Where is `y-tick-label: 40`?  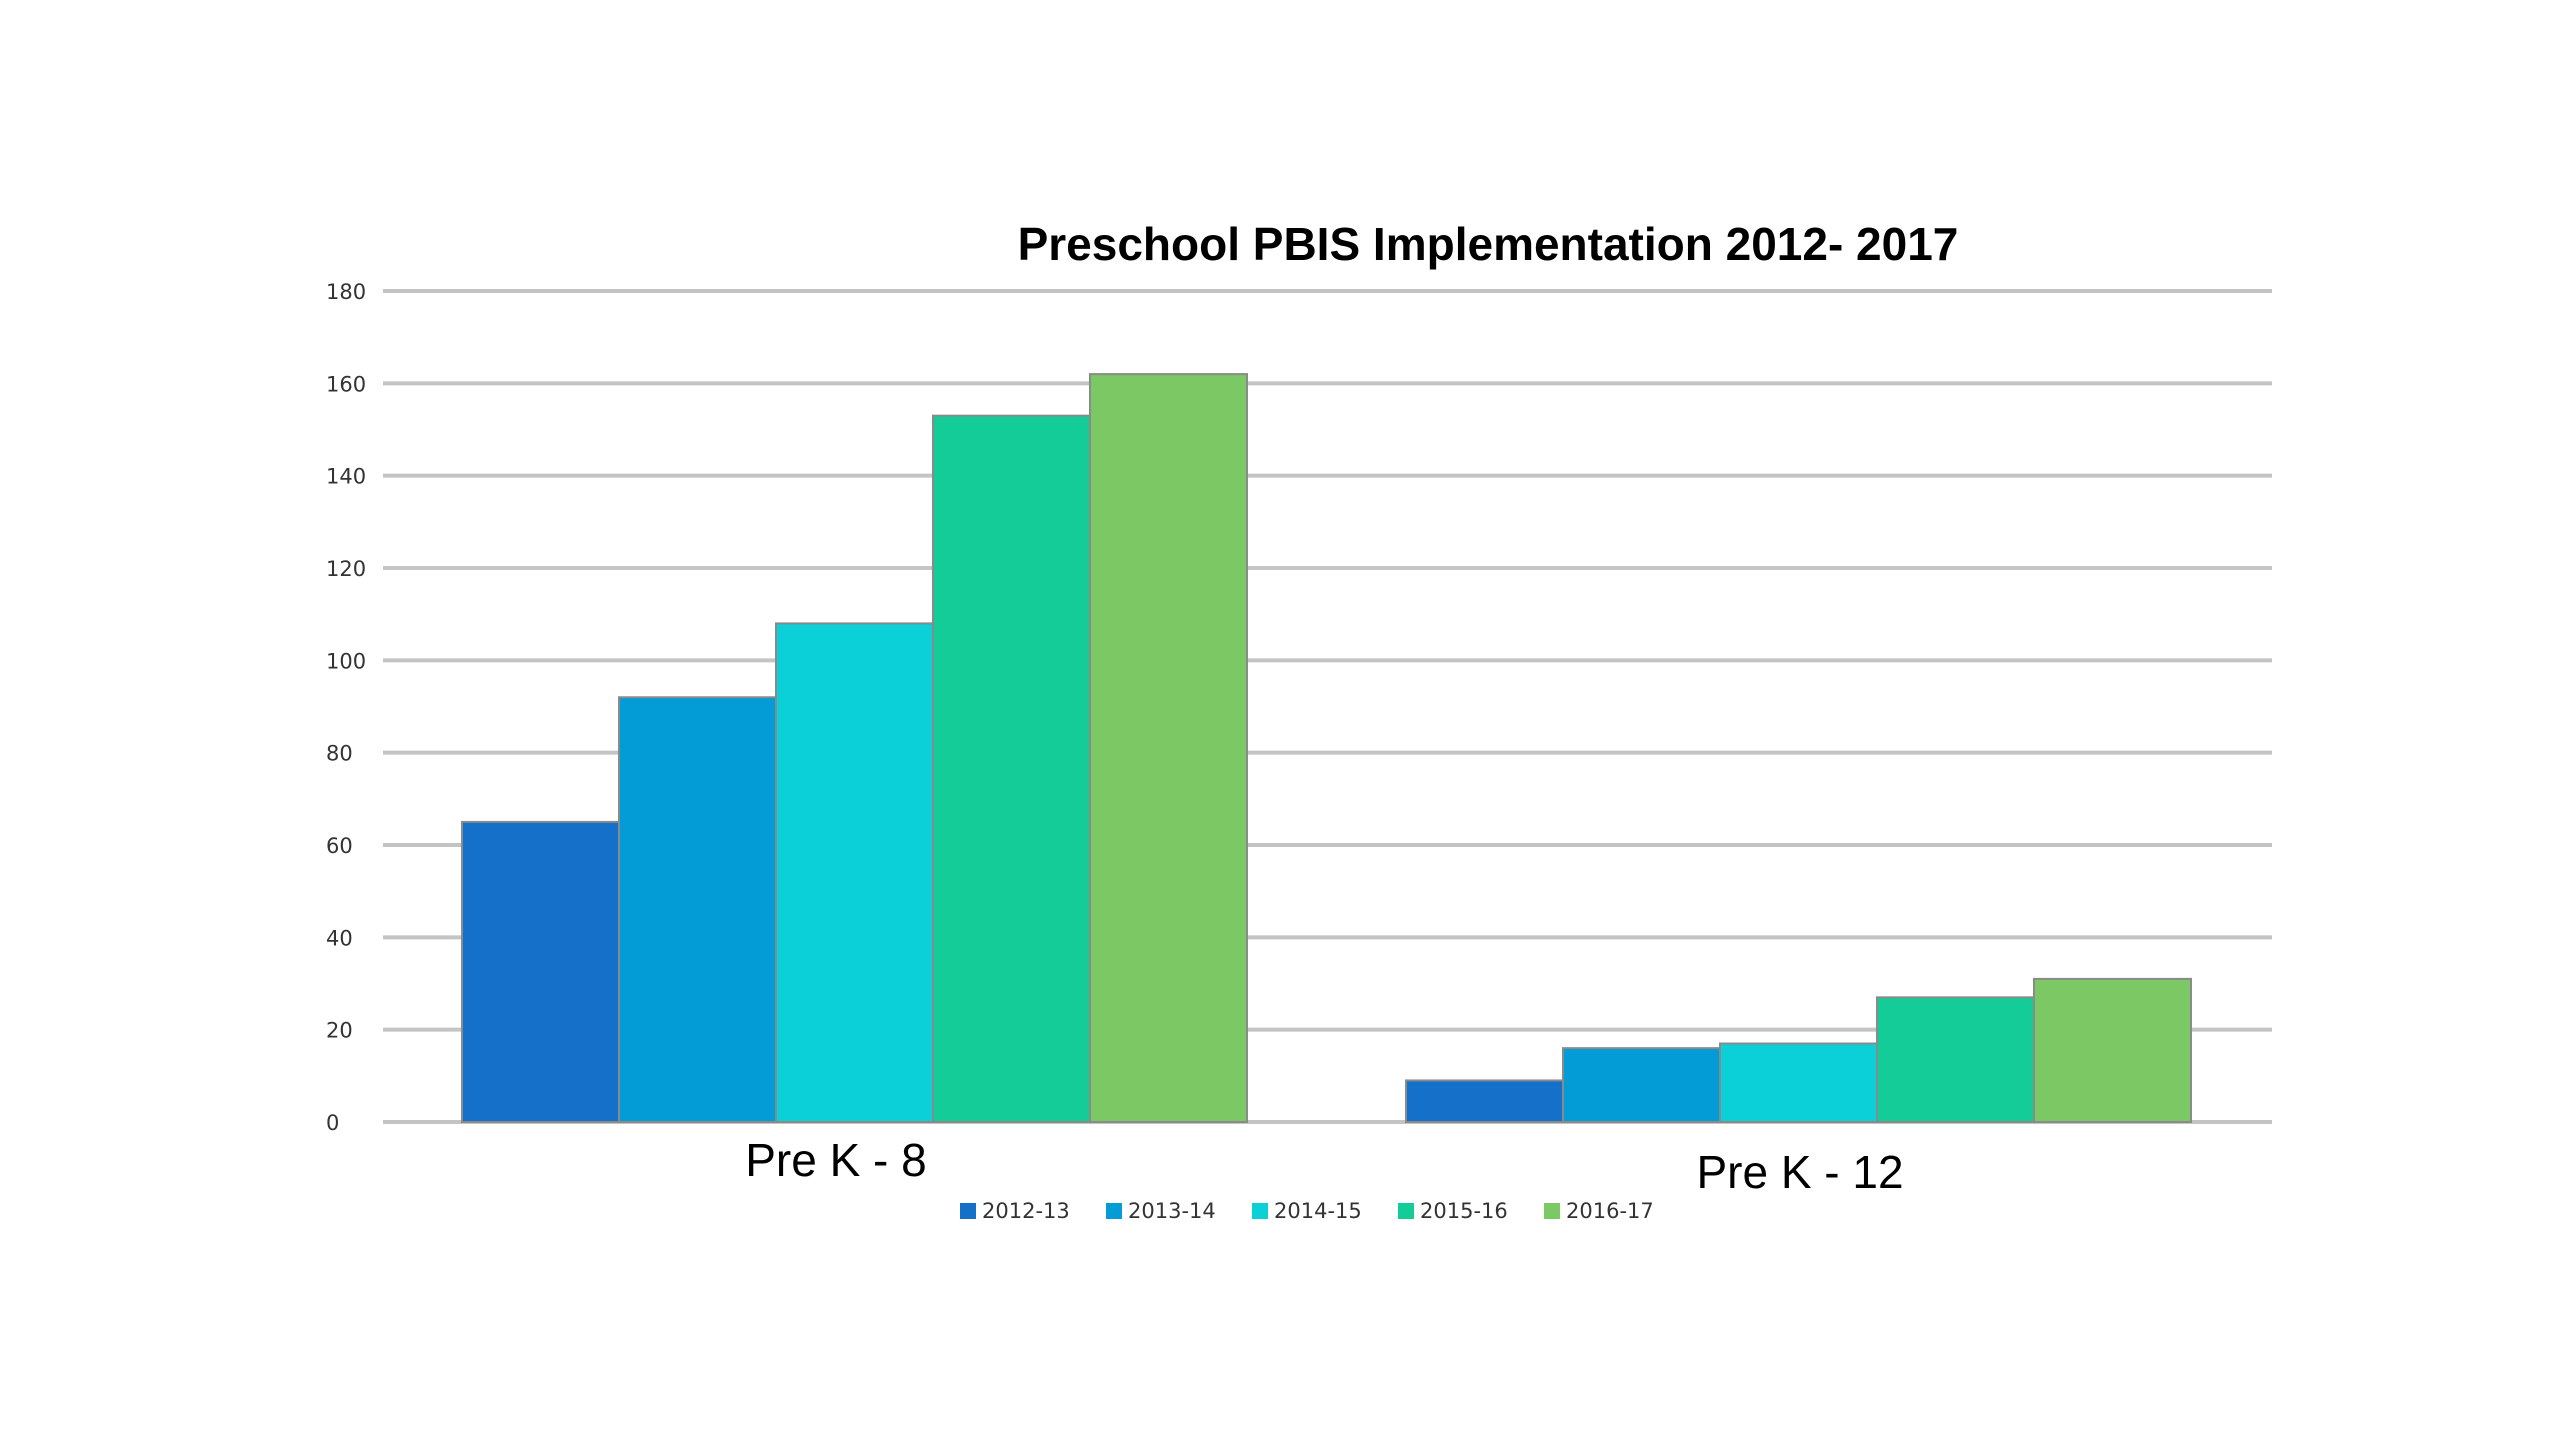
y-tick-label: 40 is located at coordinates (339, 938).